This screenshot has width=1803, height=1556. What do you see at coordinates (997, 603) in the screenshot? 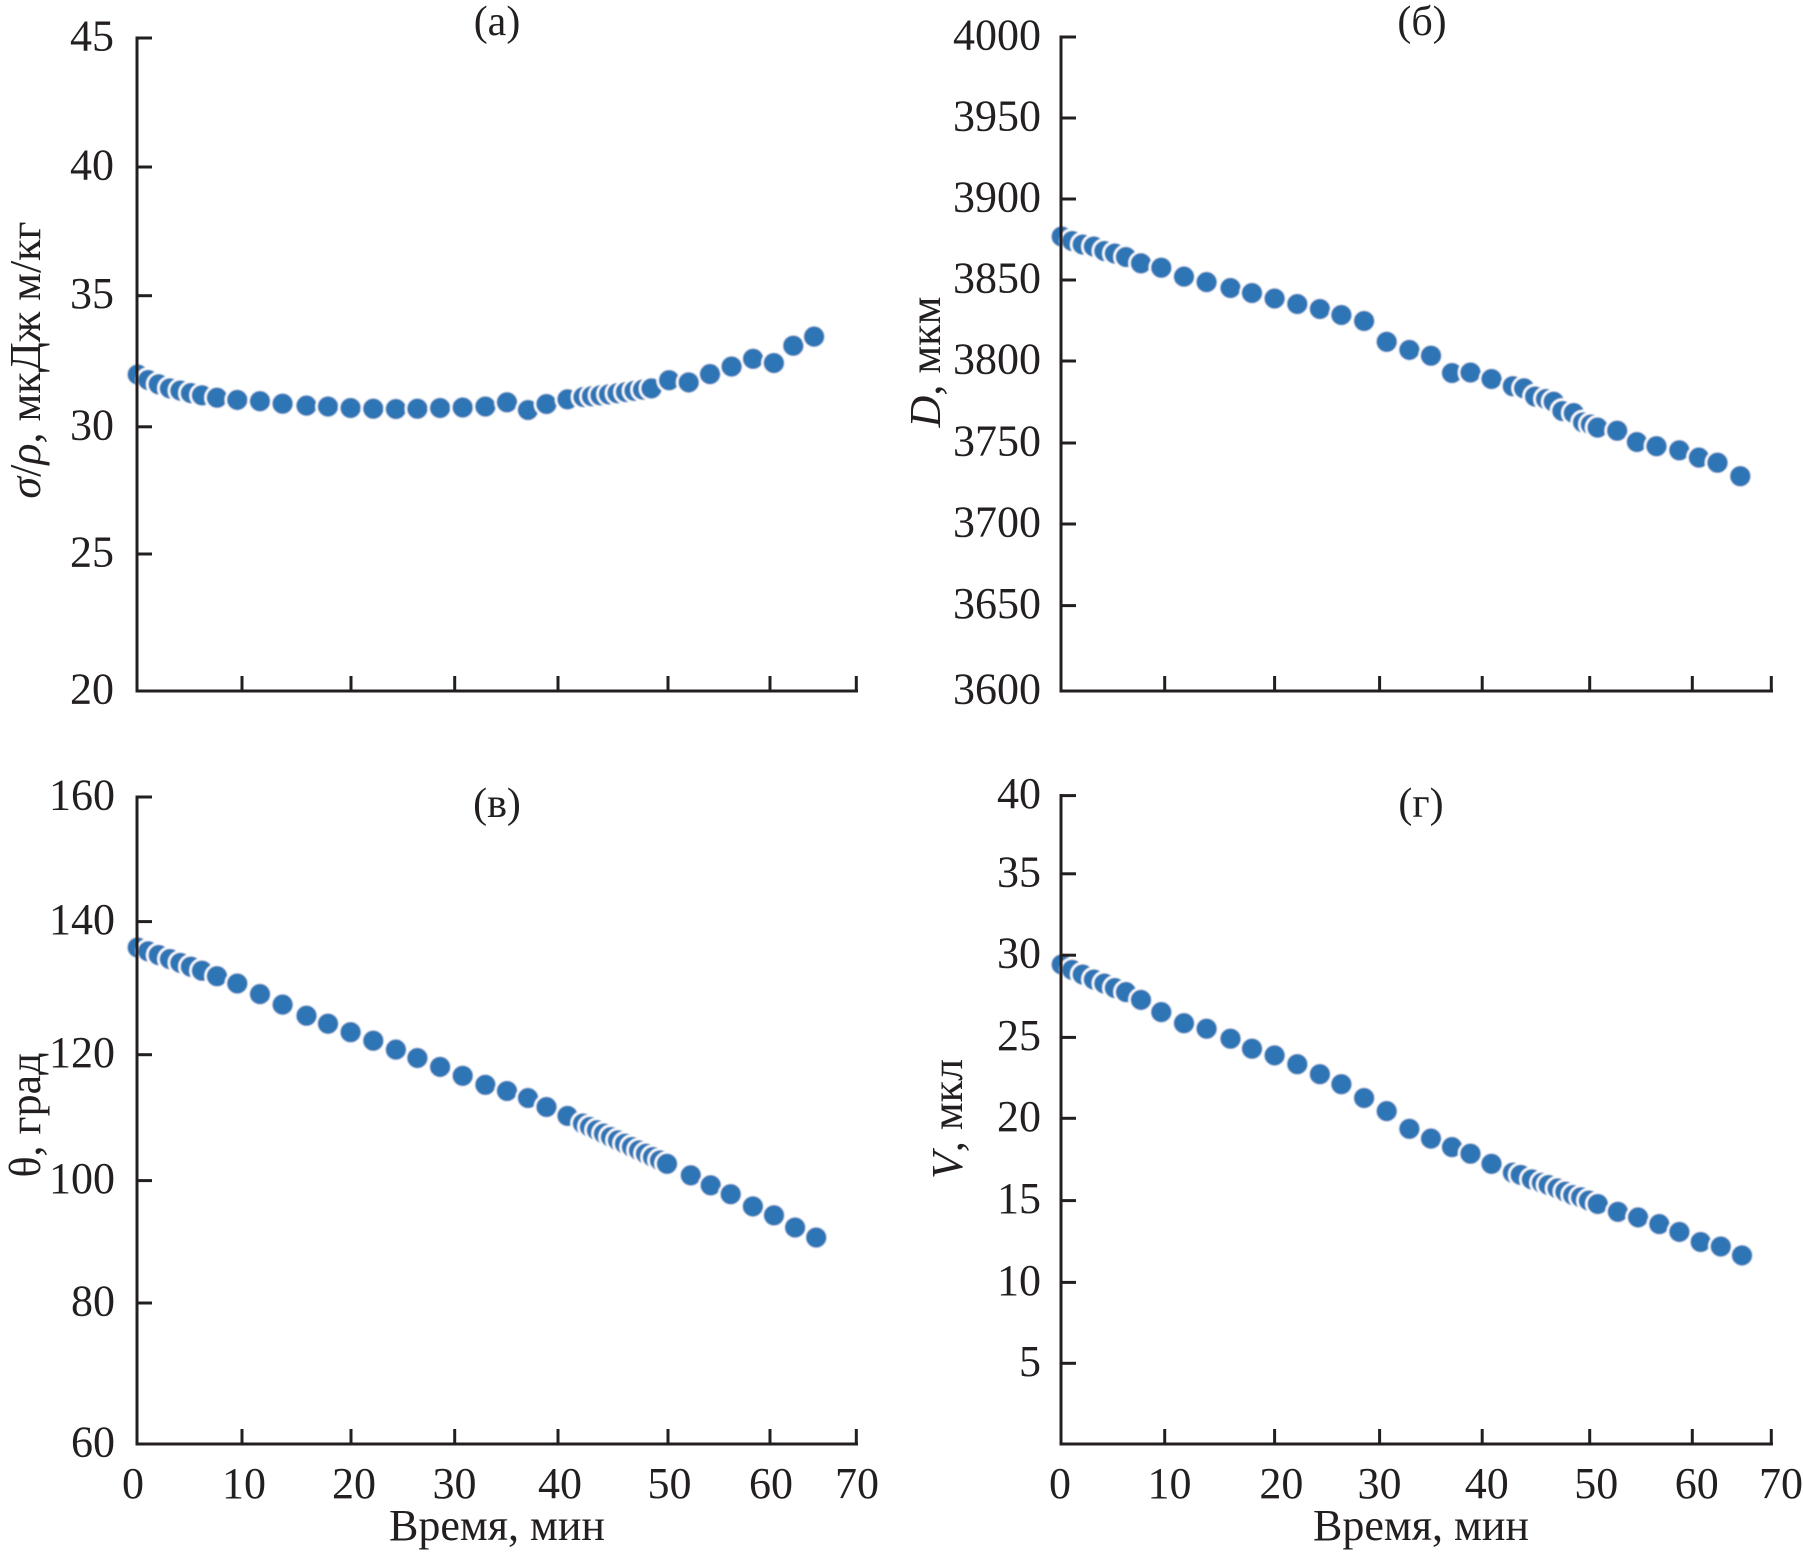
I see `svg-text: 3650` at bounding box center [997, 603].